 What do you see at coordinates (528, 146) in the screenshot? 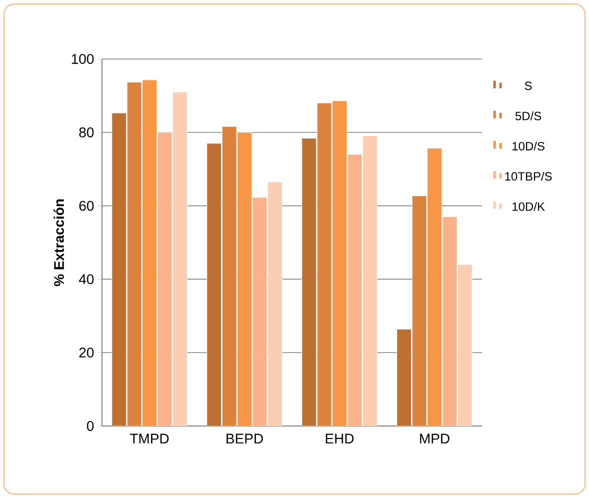
I see `legend-label: 10D/S` at bounding box center [528, 146].